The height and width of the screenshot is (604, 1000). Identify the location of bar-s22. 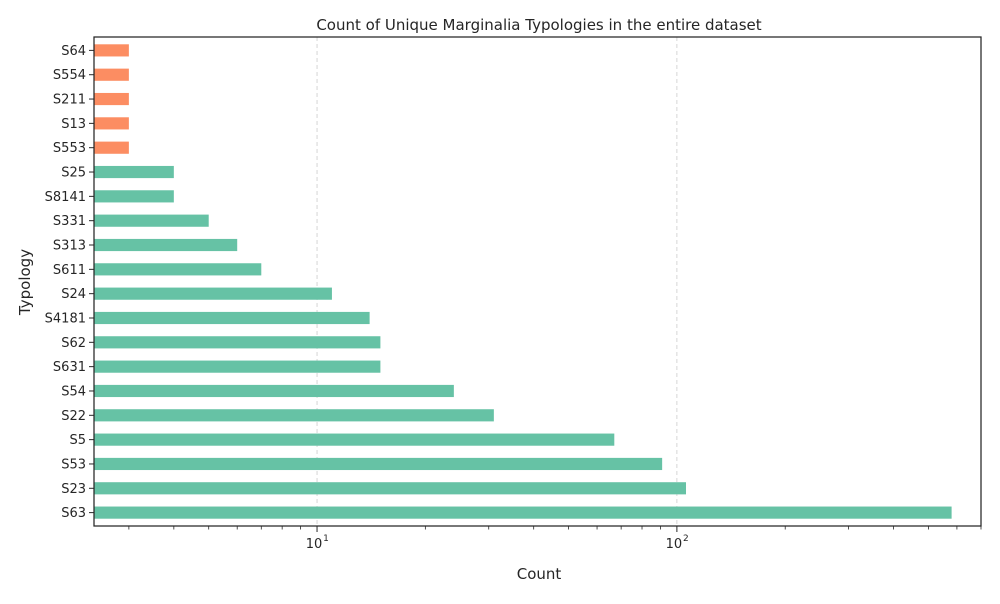
(294, 415).